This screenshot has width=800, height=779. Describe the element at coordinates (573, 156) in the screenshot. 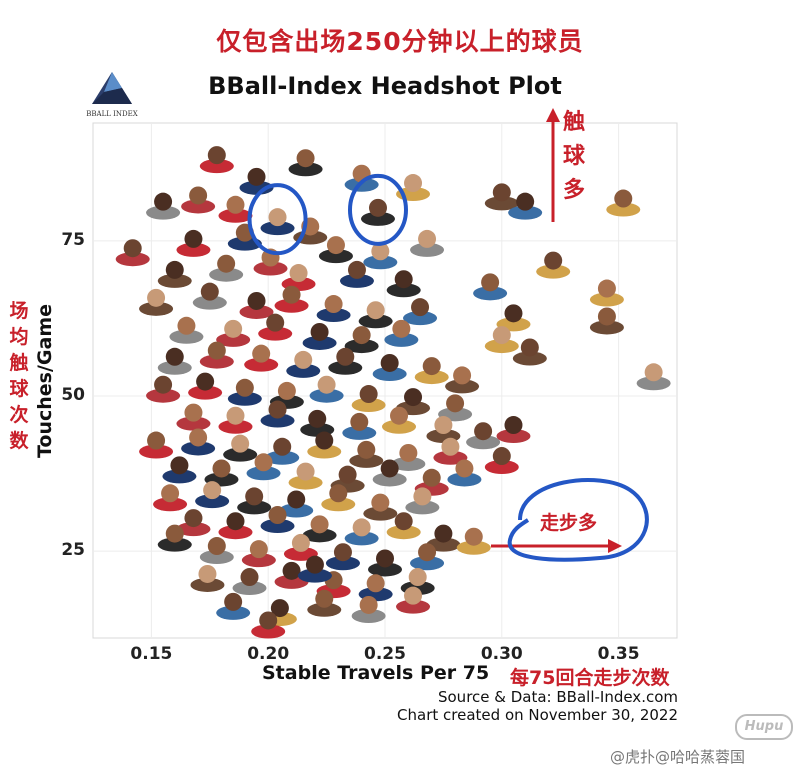

I see `touches-annotation: 触球多` at that location.